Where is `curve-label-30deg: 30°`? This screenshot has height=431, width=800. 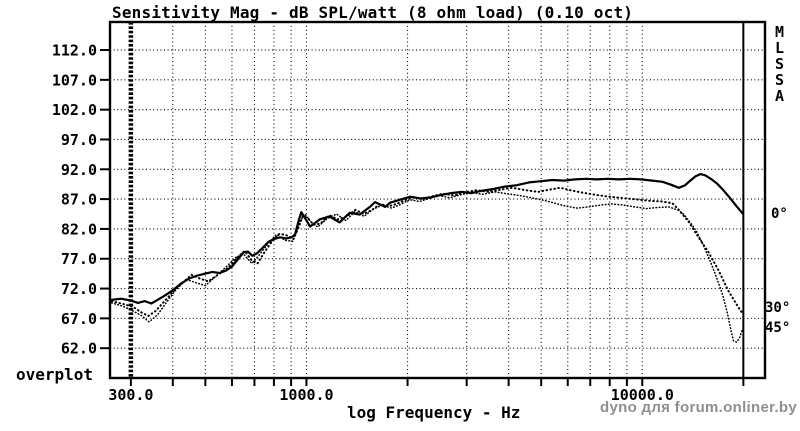
curve-label-30deg: 30° is located at coordinates (778, 308).